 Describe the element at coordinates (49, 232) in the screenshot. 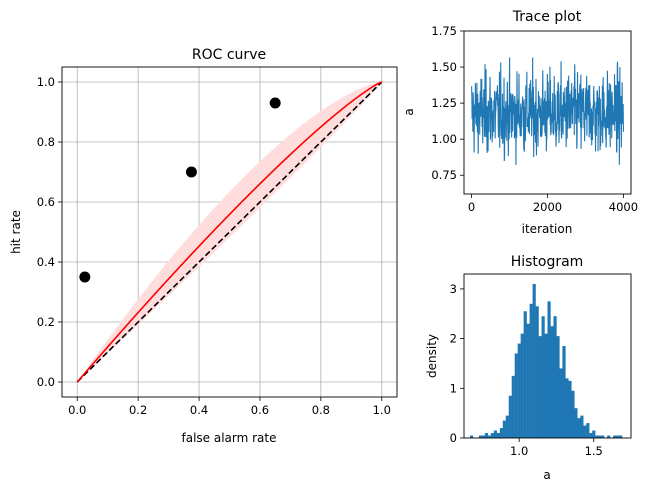

I see `roc-y-ticks: 0.0 0.2 0.4 0.6 0.8 1.0` at that location.